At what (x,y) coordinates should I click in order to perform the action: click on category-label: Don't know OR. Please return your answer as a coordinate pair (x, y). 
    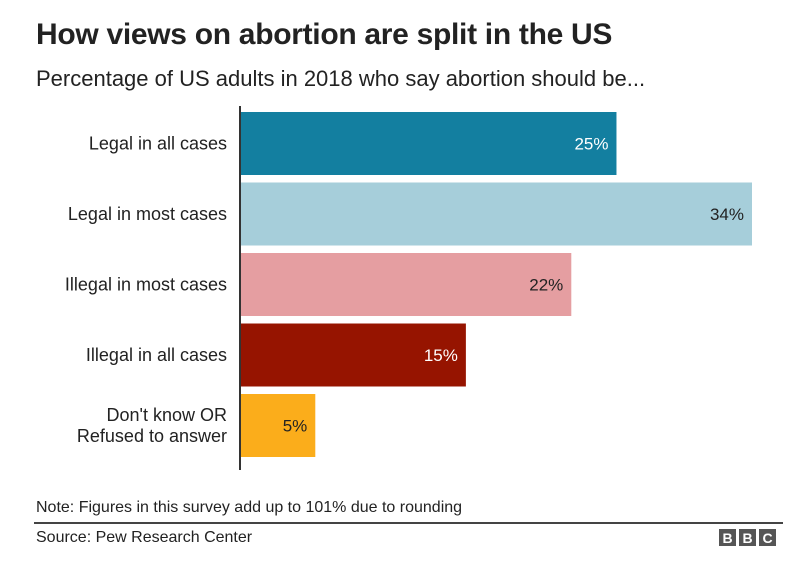
    Looking at the image, I should click on (167, 415).